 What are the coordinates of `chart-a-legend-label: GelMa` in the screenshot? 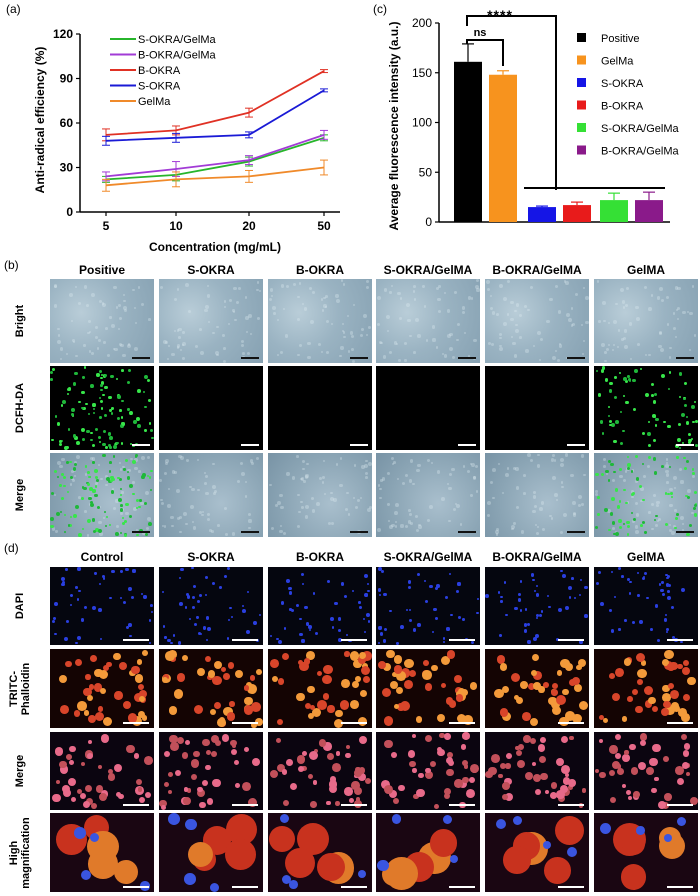 It's located at (154, 102).